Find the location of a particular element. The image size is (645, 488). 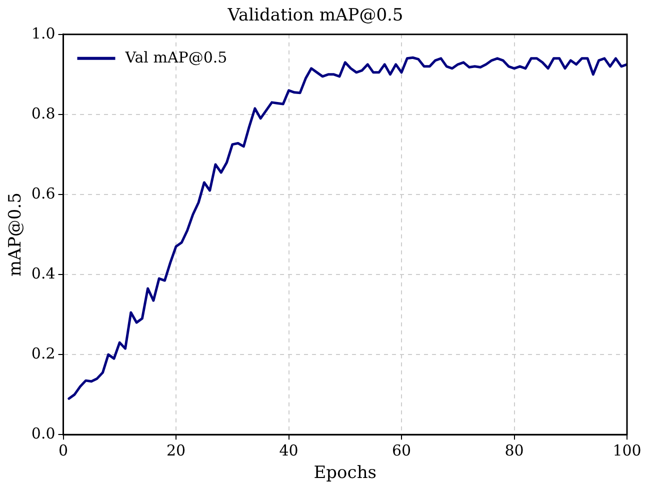

y-tick-label: 0.6 is located at coordinates (43, 193).